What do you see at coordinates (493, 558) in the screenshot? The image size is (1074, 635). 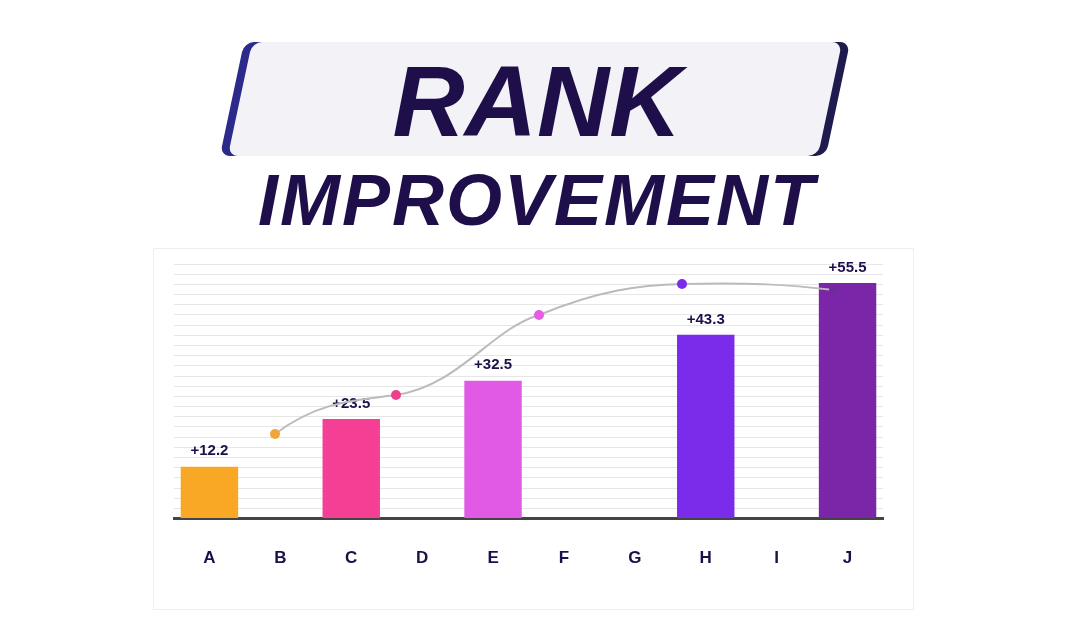 I see `x-tick-label: E` at bounding box center [493, 558].